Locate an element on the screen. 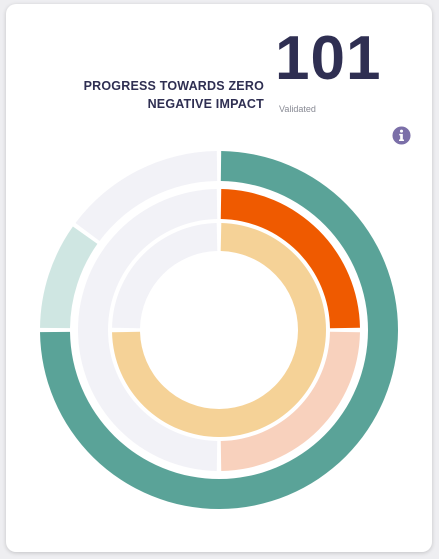  info-icon is located at coordinates (401, 135).